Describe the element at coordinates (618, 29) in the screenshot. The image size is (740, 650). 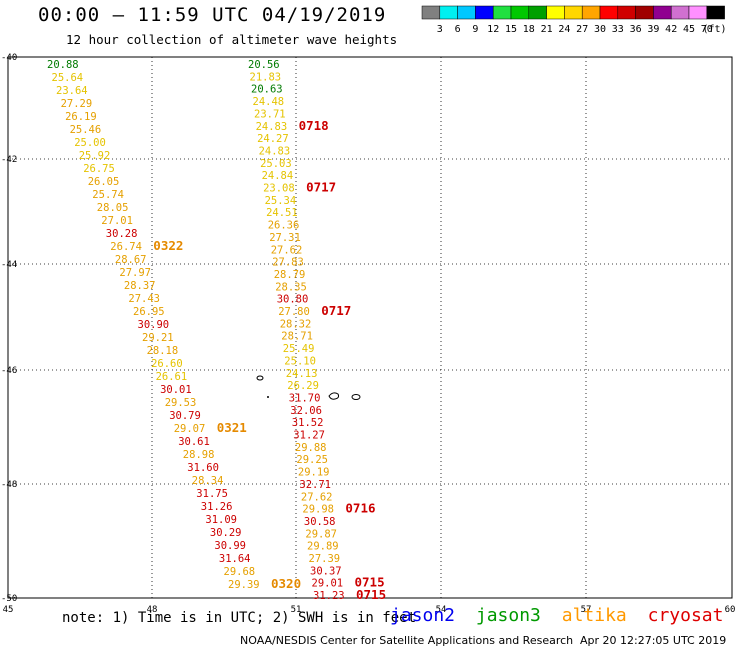
I see `colorbar-label: 33` at that location.